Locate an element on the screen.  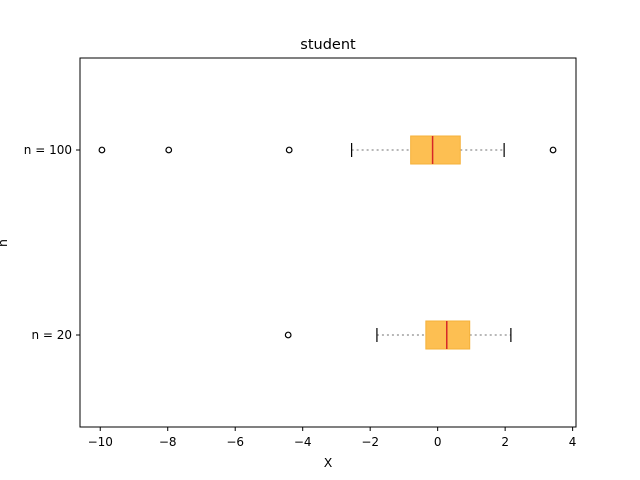
x-tick-label-7: 2 is located at coordinates (505, 442).